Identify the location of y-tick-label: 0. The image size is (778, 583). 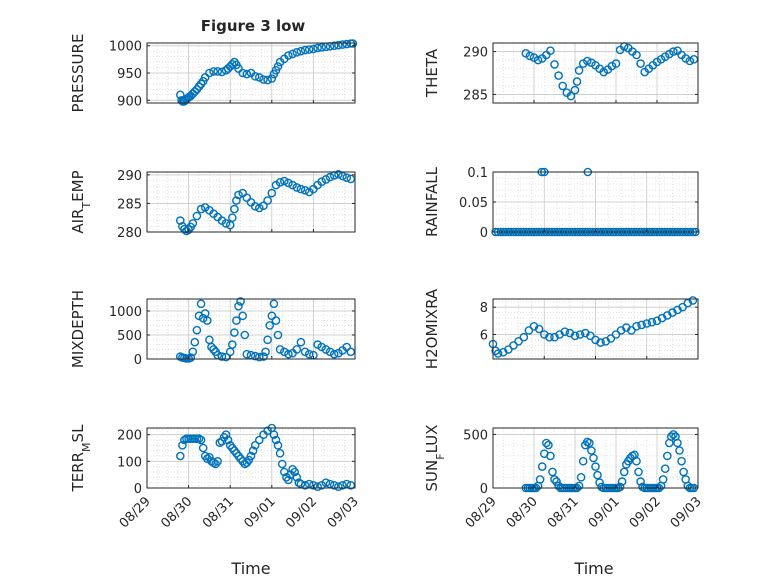
(138, 360).